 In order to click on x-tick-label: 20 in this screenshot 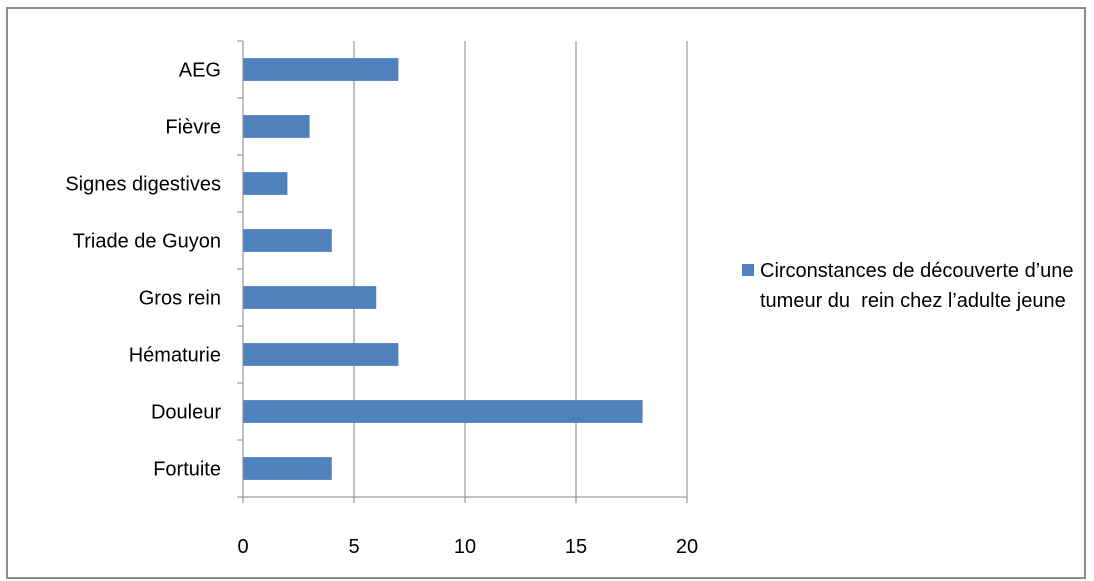, I will do `click(687, 547)`.